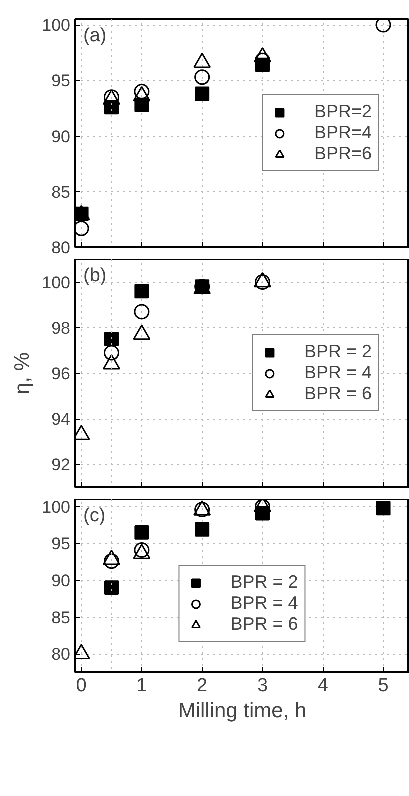 The image size is (409, 796). What do you see at coordinates (61, 465) in the screenshot?
I see `y-tick-label: 92` at bounding box center [61, 465].